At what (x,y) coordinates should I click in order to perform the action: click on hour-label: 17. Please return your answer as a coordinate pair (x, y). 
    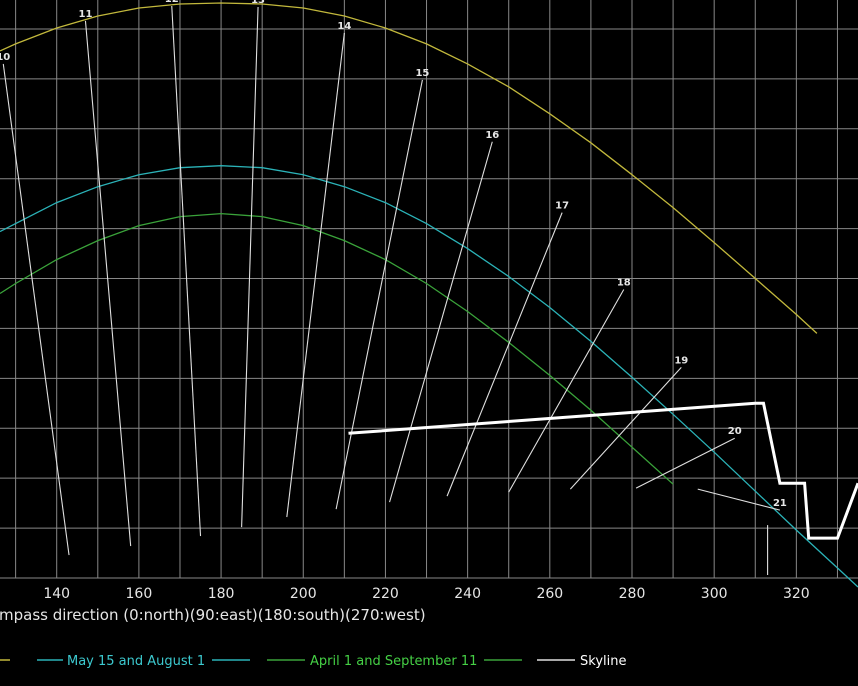
    Looking at the image, I should click on (562, 206).